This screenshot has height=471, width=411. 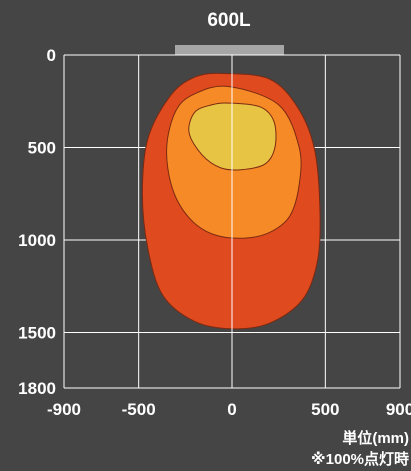 What do you see at coordinates (42, 148) in the screenshot?
I see `y-tick-label-1: 500` at bounding box center [42, 148].